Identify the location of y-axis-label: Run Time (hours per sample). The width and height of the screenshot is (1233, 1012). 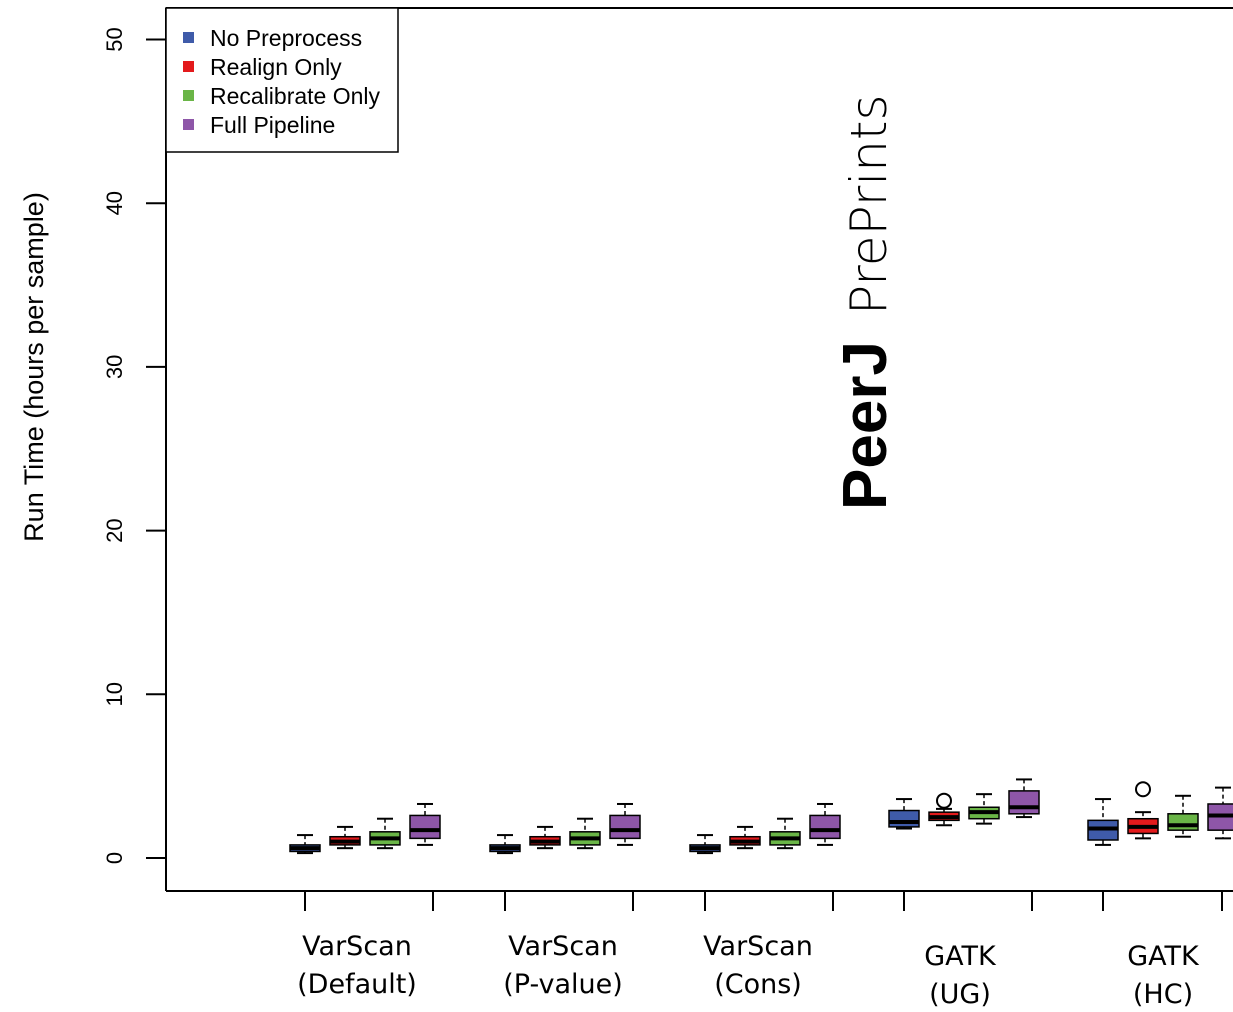
(34, 367).